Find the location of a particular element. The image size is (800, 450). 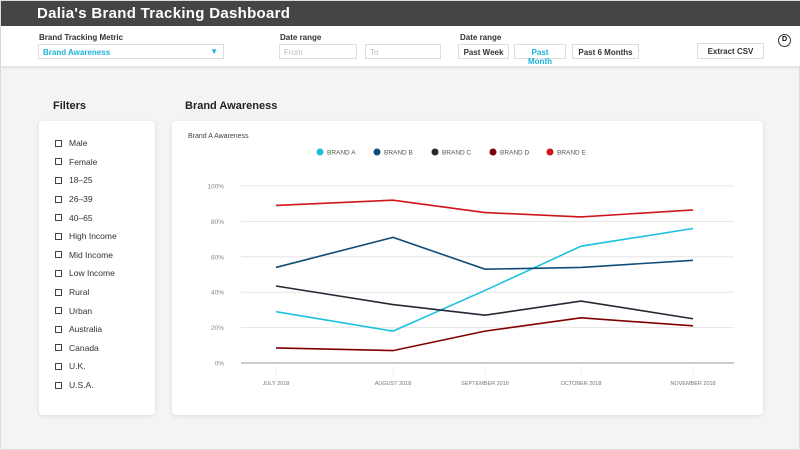

filter-label: 40–65 is located at coordinates (81, 217).